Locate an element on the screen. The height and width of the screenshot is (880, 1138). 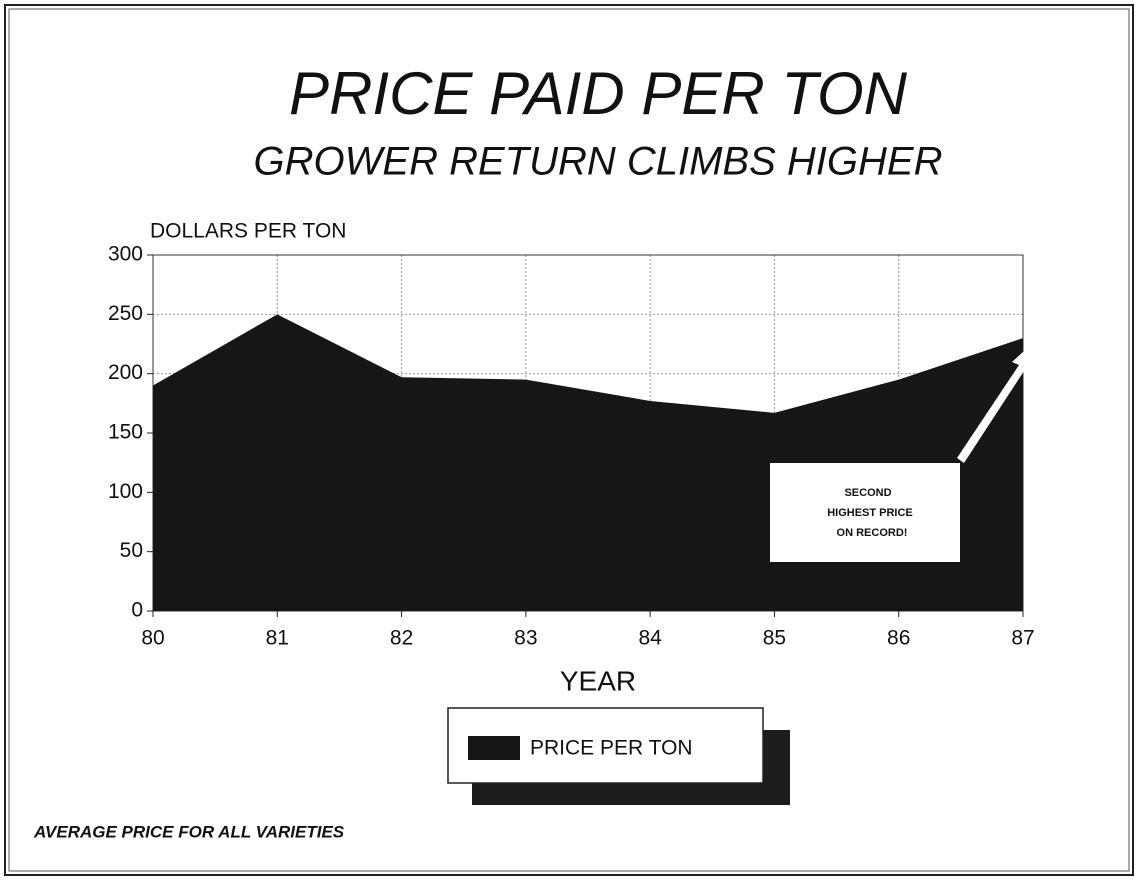
chart-subtitle: GROWER RETURN CLIMBS HIGHER is located at coordinates (598, 162).